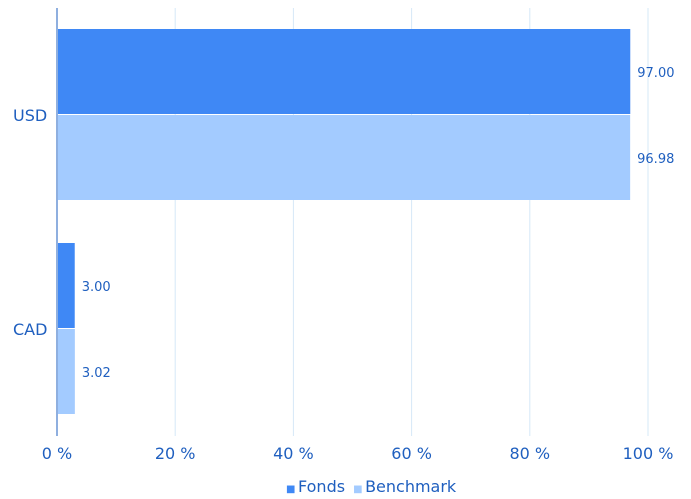 The height and width of the screenshot is (499, 691). Describe the element at coordinates (290, 489) in the screenshot. I see `legend-marker-fonds: ■` at that location.